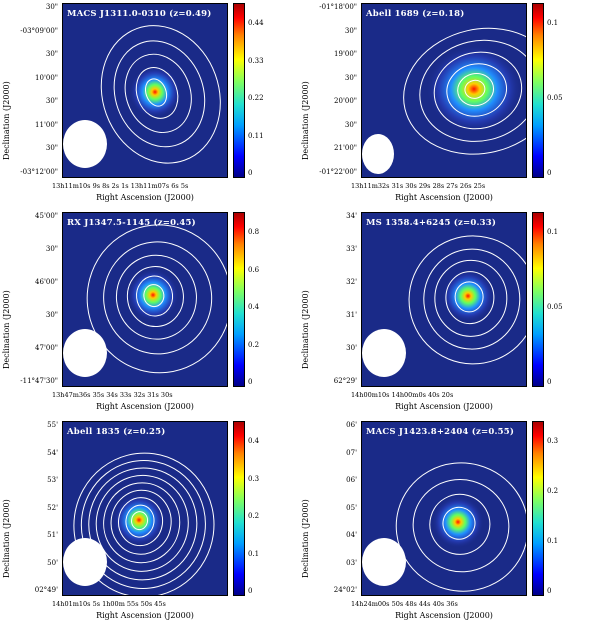 The image size is (598, 627). What do you see at coordinates (112, 395) in the screenshot?
I see `x-tick-labels: 13h47m36s 35s 34s 33s 32s 31s 30s` at bounding box center [112, 395].